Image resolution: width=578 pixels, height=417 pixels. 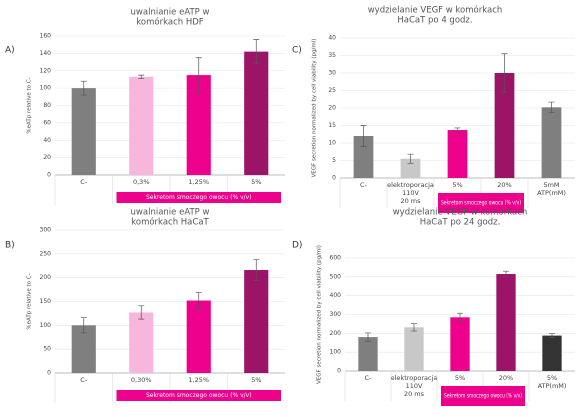 I want to click on y-tick-label: 150, so click(x=46, y=301).